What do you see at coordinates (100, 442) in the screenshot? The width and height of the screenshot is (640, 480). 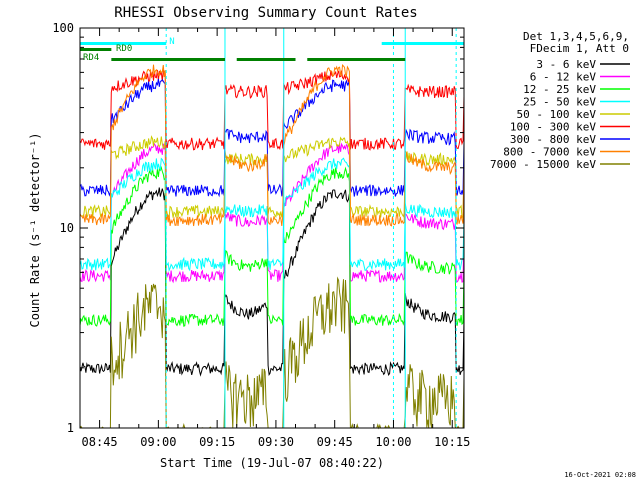 I see `x-tick-label: 08:45` at bounding box center [100, 442].